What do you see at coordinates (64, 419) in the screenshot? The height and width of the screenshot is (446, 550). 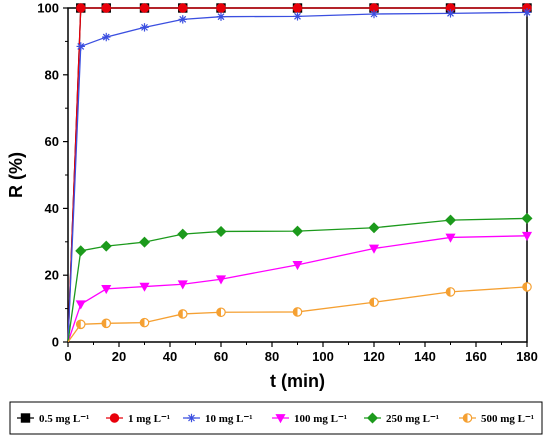 I see `legend-label: 0.5 mg L⁻¹` at bounding box center [64, 419].